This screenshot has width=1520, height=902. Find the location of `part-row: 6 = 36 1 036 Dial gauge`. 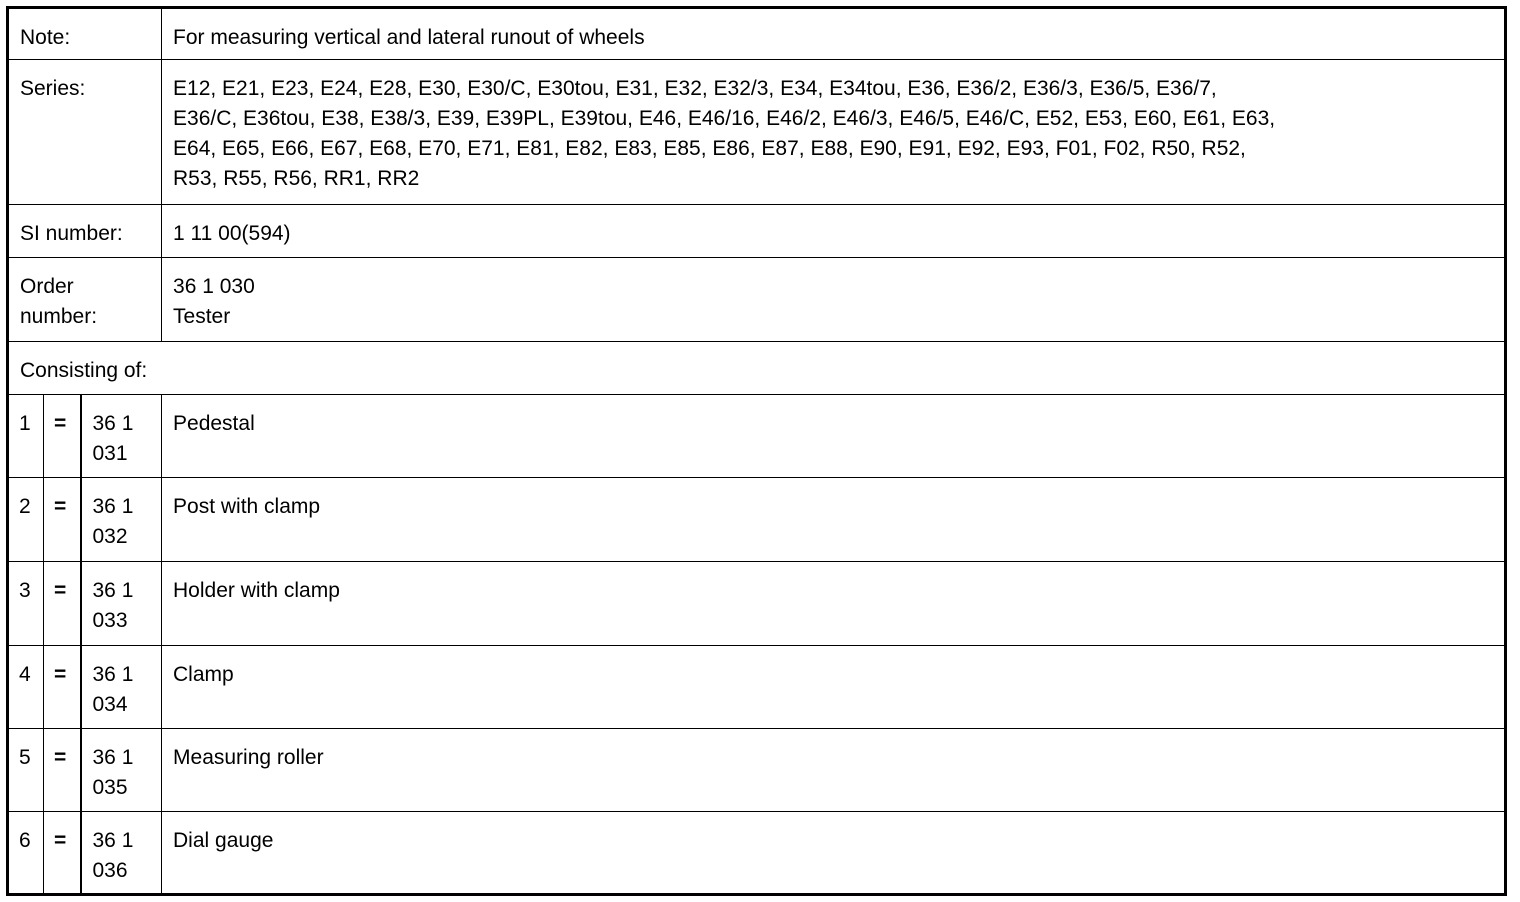

part-row: 6 = 36 1 036 Dial gauge is located at coordinates (756, 853).